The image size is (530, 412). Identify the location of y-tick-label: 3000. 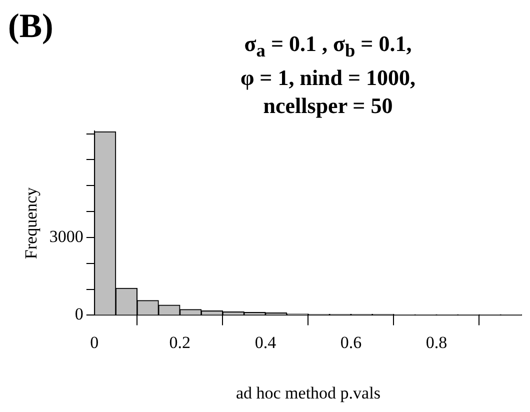
(66, 236).